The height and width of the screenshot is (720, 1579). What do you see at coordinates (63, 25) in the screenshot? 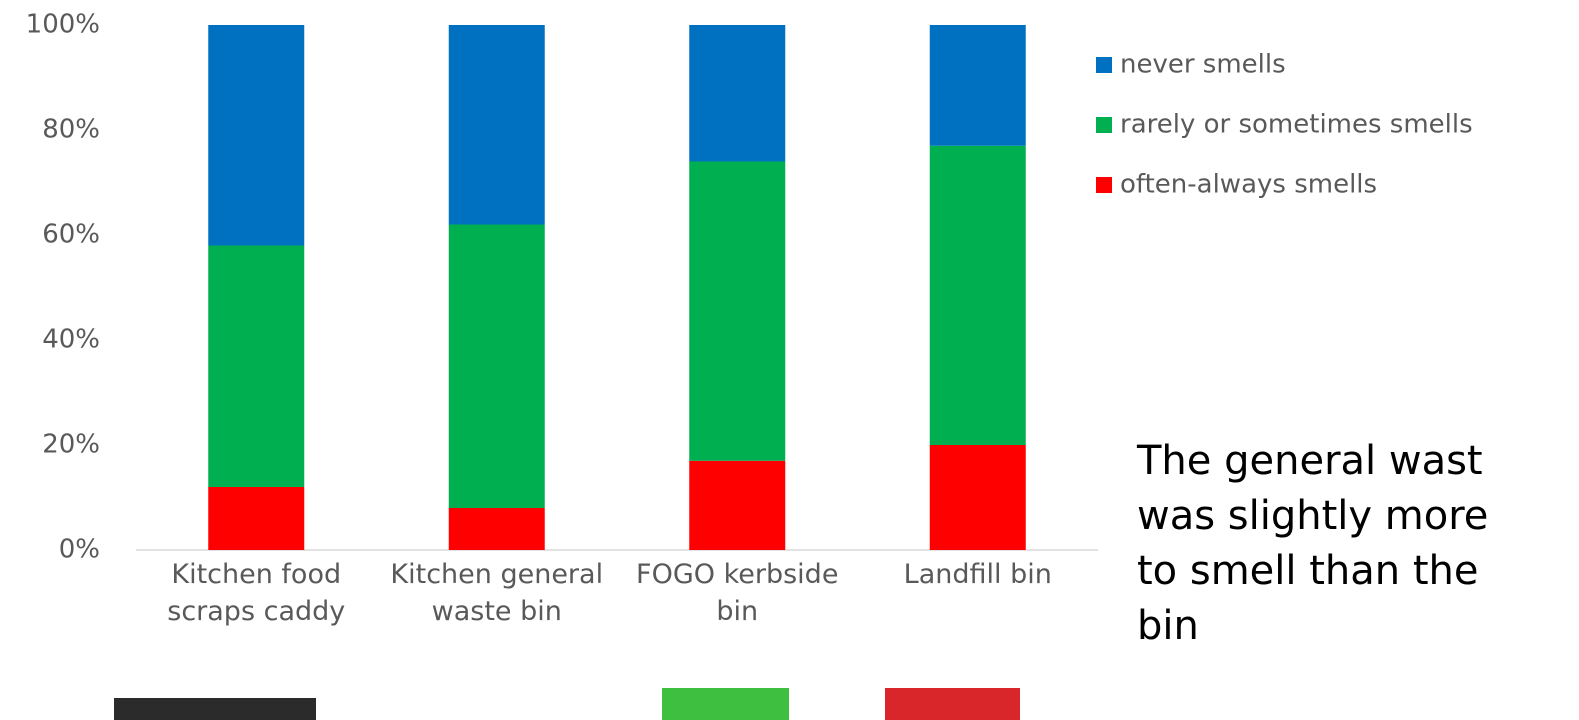
I see `y-tick-label: 100%` at bounding box center [63, 25].